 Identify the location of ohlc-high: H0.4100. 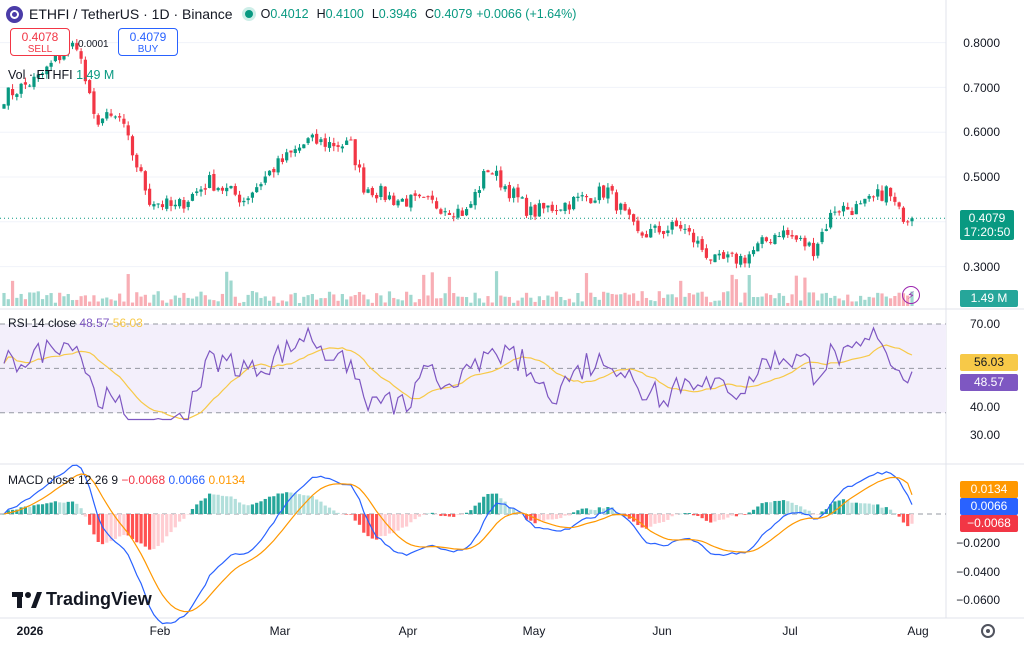
(340, 14).